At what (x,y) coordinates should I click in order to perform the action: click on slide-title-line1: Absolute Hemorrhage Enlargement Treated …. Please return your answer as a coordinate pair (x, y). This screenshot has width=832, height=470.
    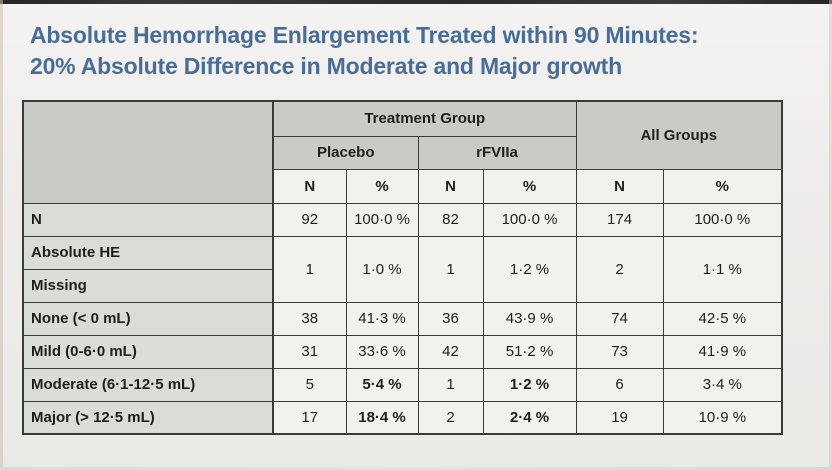
    Looking at the image, I should click on (364, 35).